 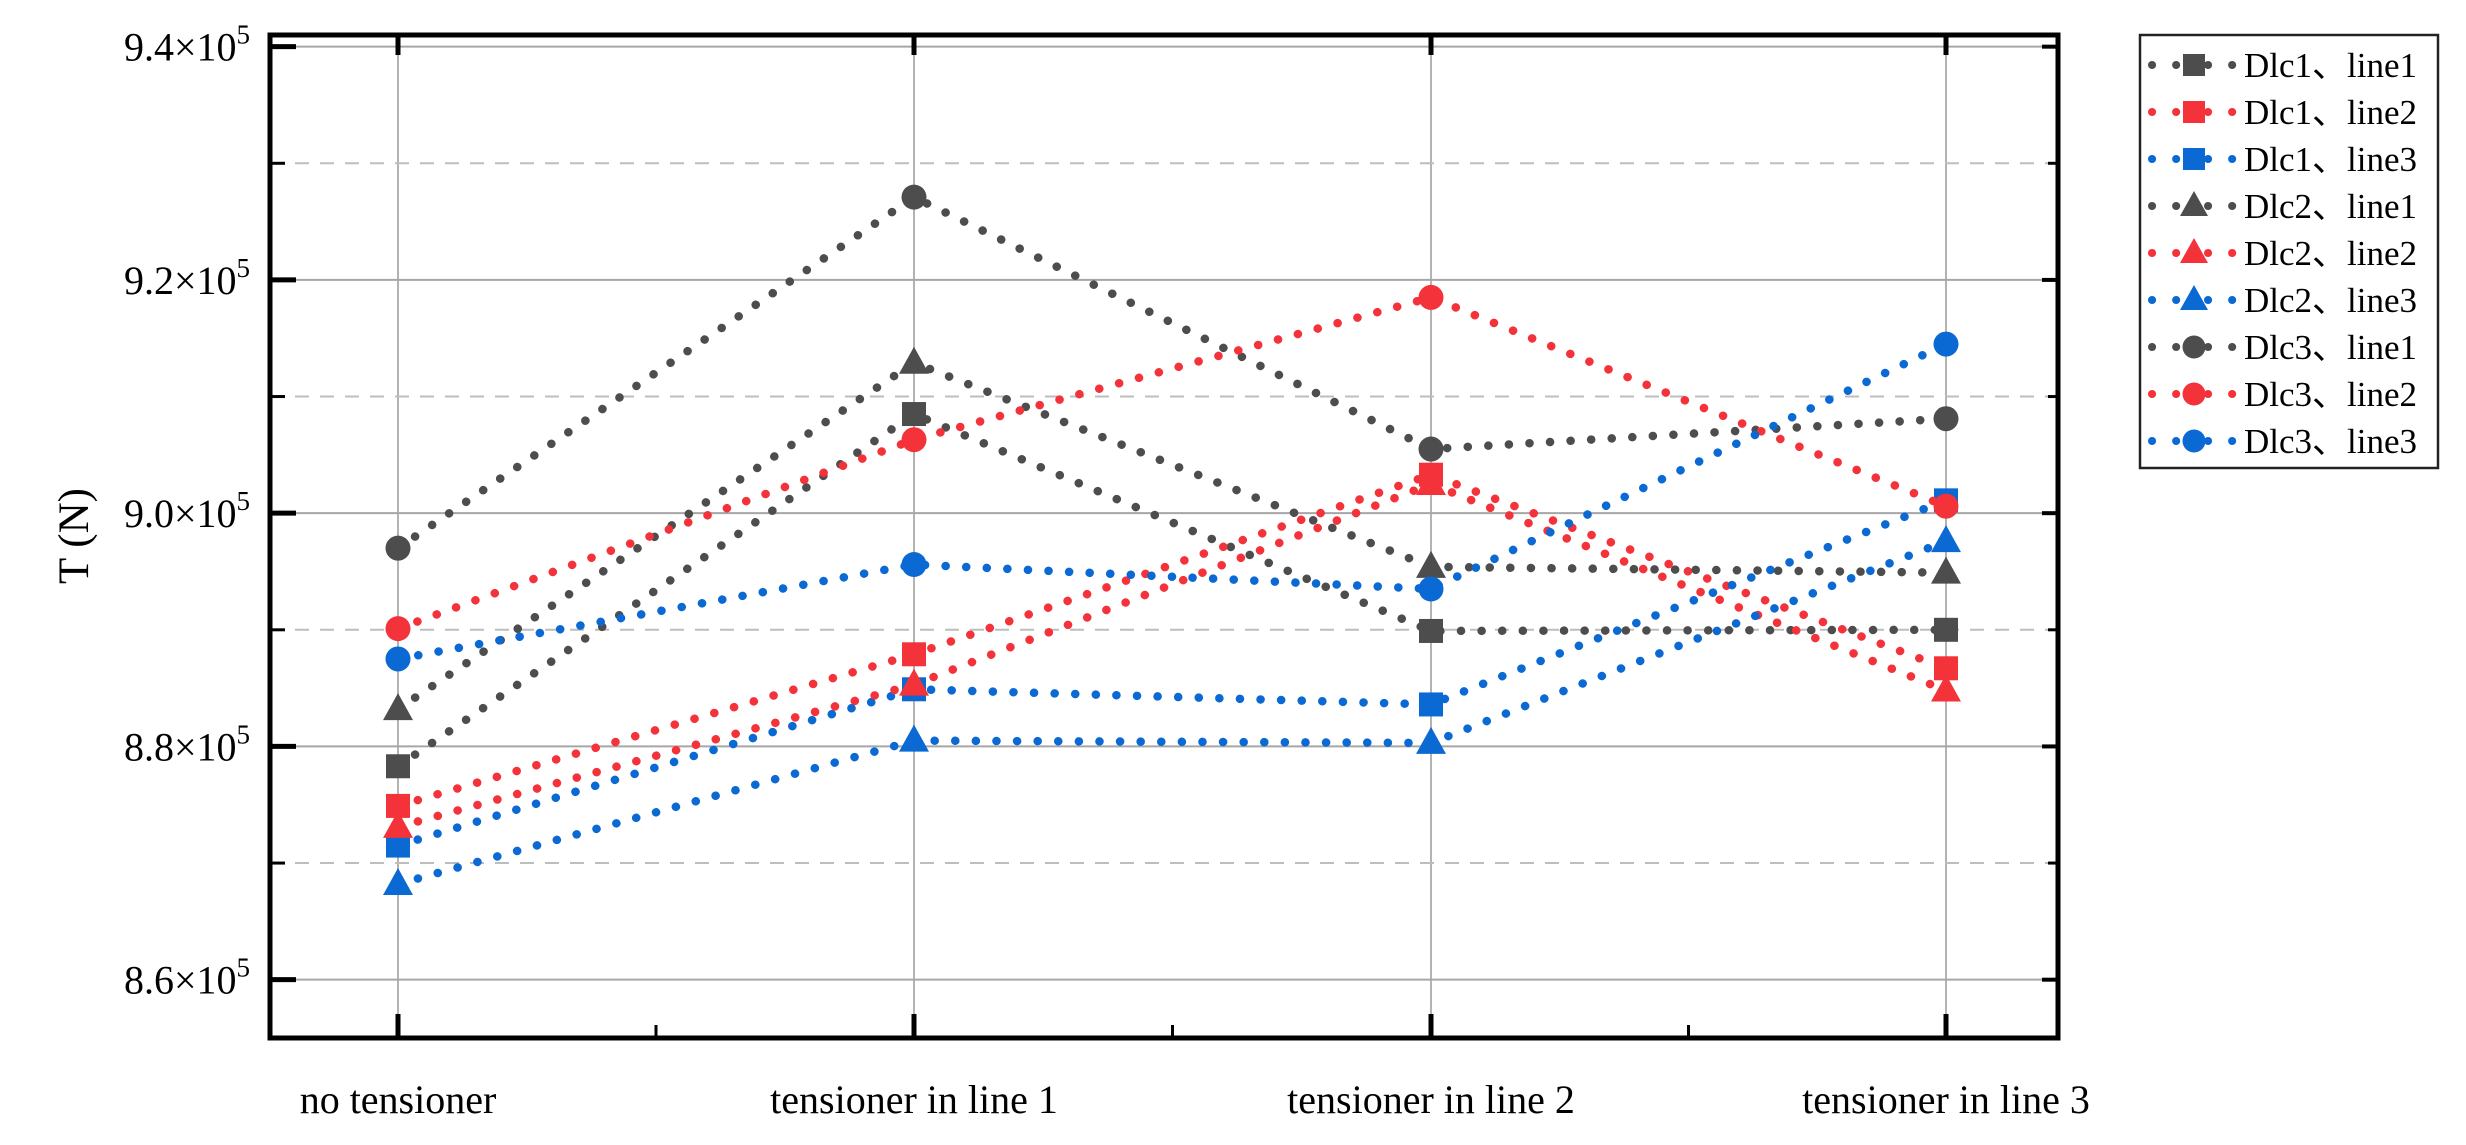 I want to click on legend-item: Dlc2、line2, so click(x=2282, y=253).